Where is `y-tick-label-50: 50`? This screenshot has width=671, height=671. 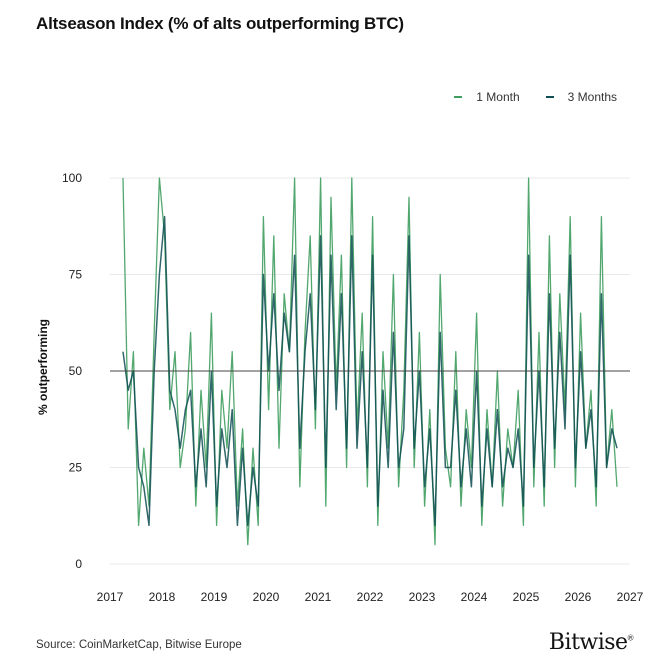 y-tick-label-50: 50 is located at coordinates (76, 371).